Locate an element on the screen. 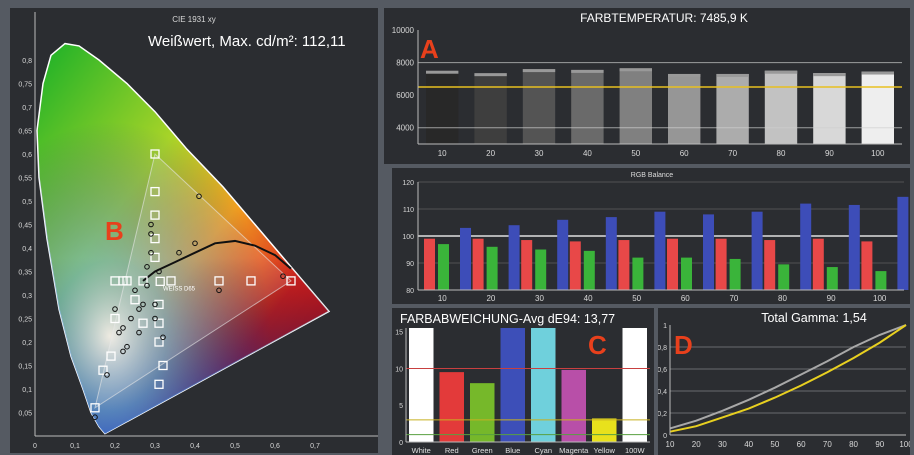  cie-x-tick-label: 0,1 is located at coordinates (75, 446).